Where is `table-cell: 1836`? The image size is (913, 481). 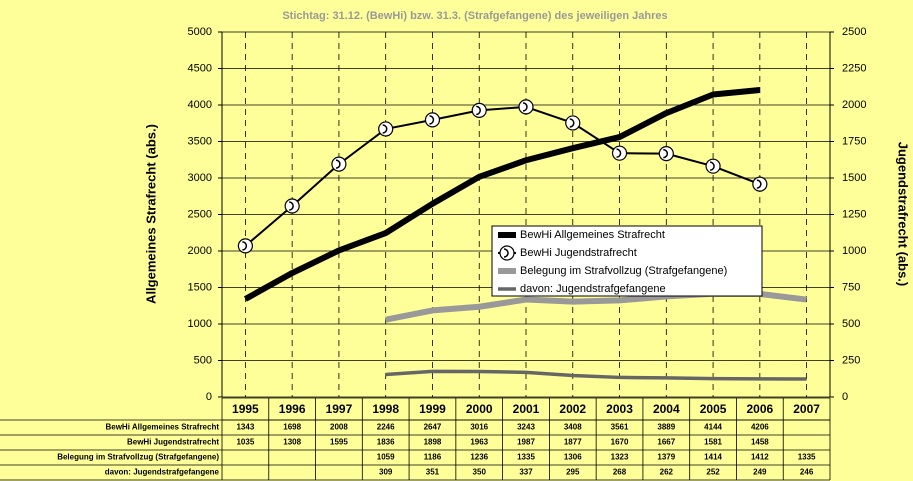 table-cell: 1836 is located at coordinates (386, 442).